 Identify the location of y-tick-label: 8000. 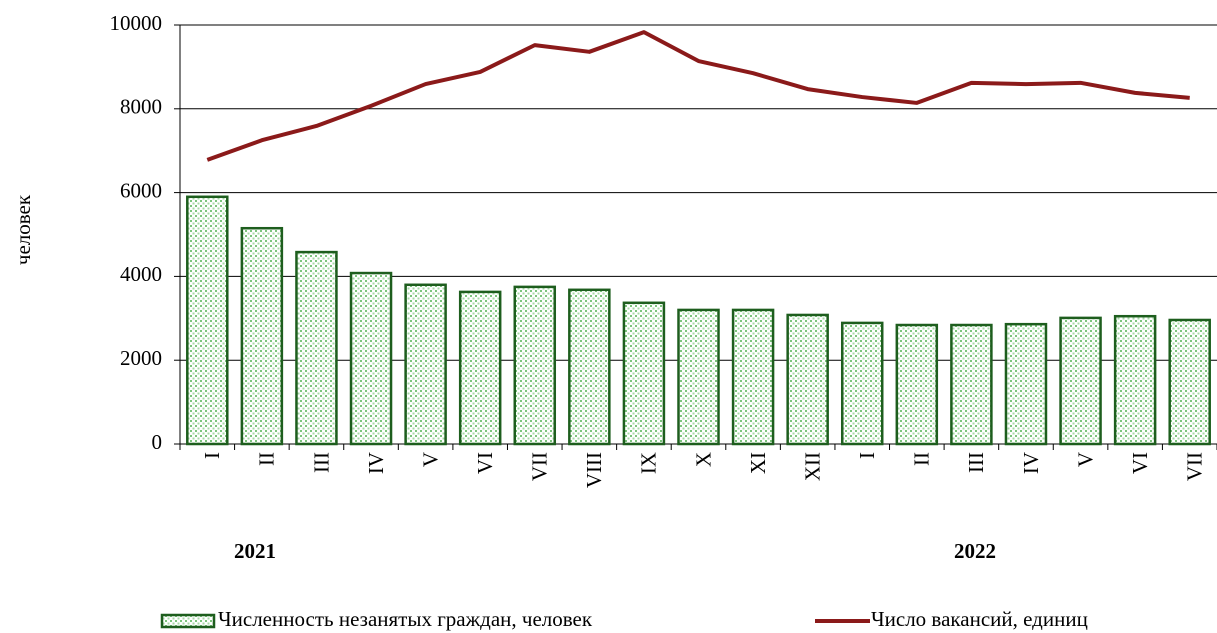
(141, 107).